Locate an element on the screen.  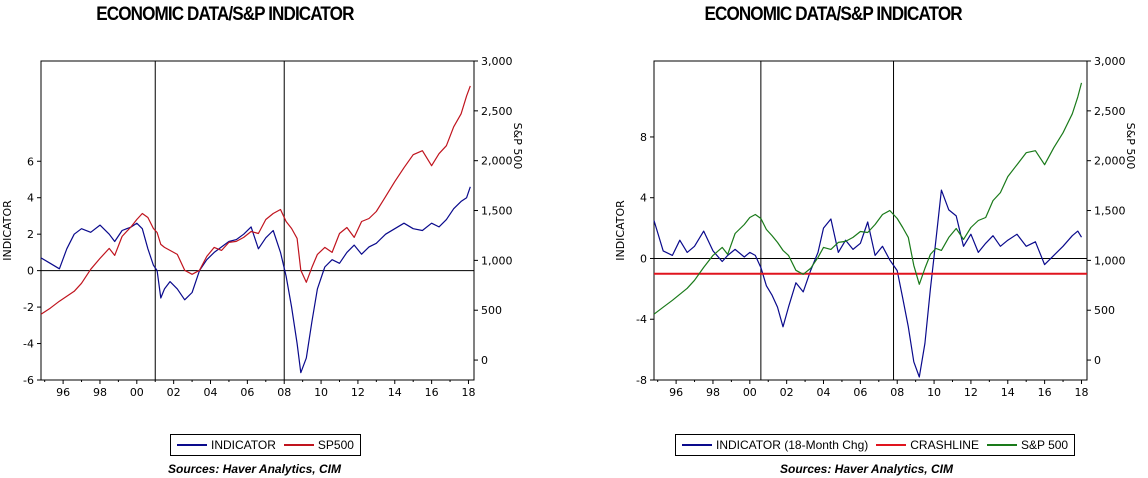
right-chart-x-tick-label: 10 is located at coordinates (934, 392).